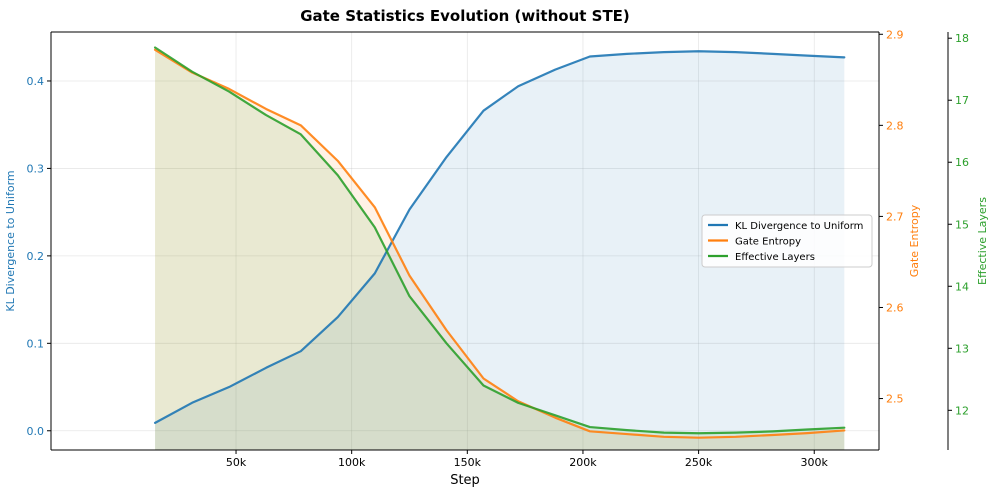 Image resolution: width=996 pixels, height=494 pixels. Describe the element at coordinates (465, 16) in the screenshot. I see `chart-title: Gate Statistics Evolution (without STE)` at that location.